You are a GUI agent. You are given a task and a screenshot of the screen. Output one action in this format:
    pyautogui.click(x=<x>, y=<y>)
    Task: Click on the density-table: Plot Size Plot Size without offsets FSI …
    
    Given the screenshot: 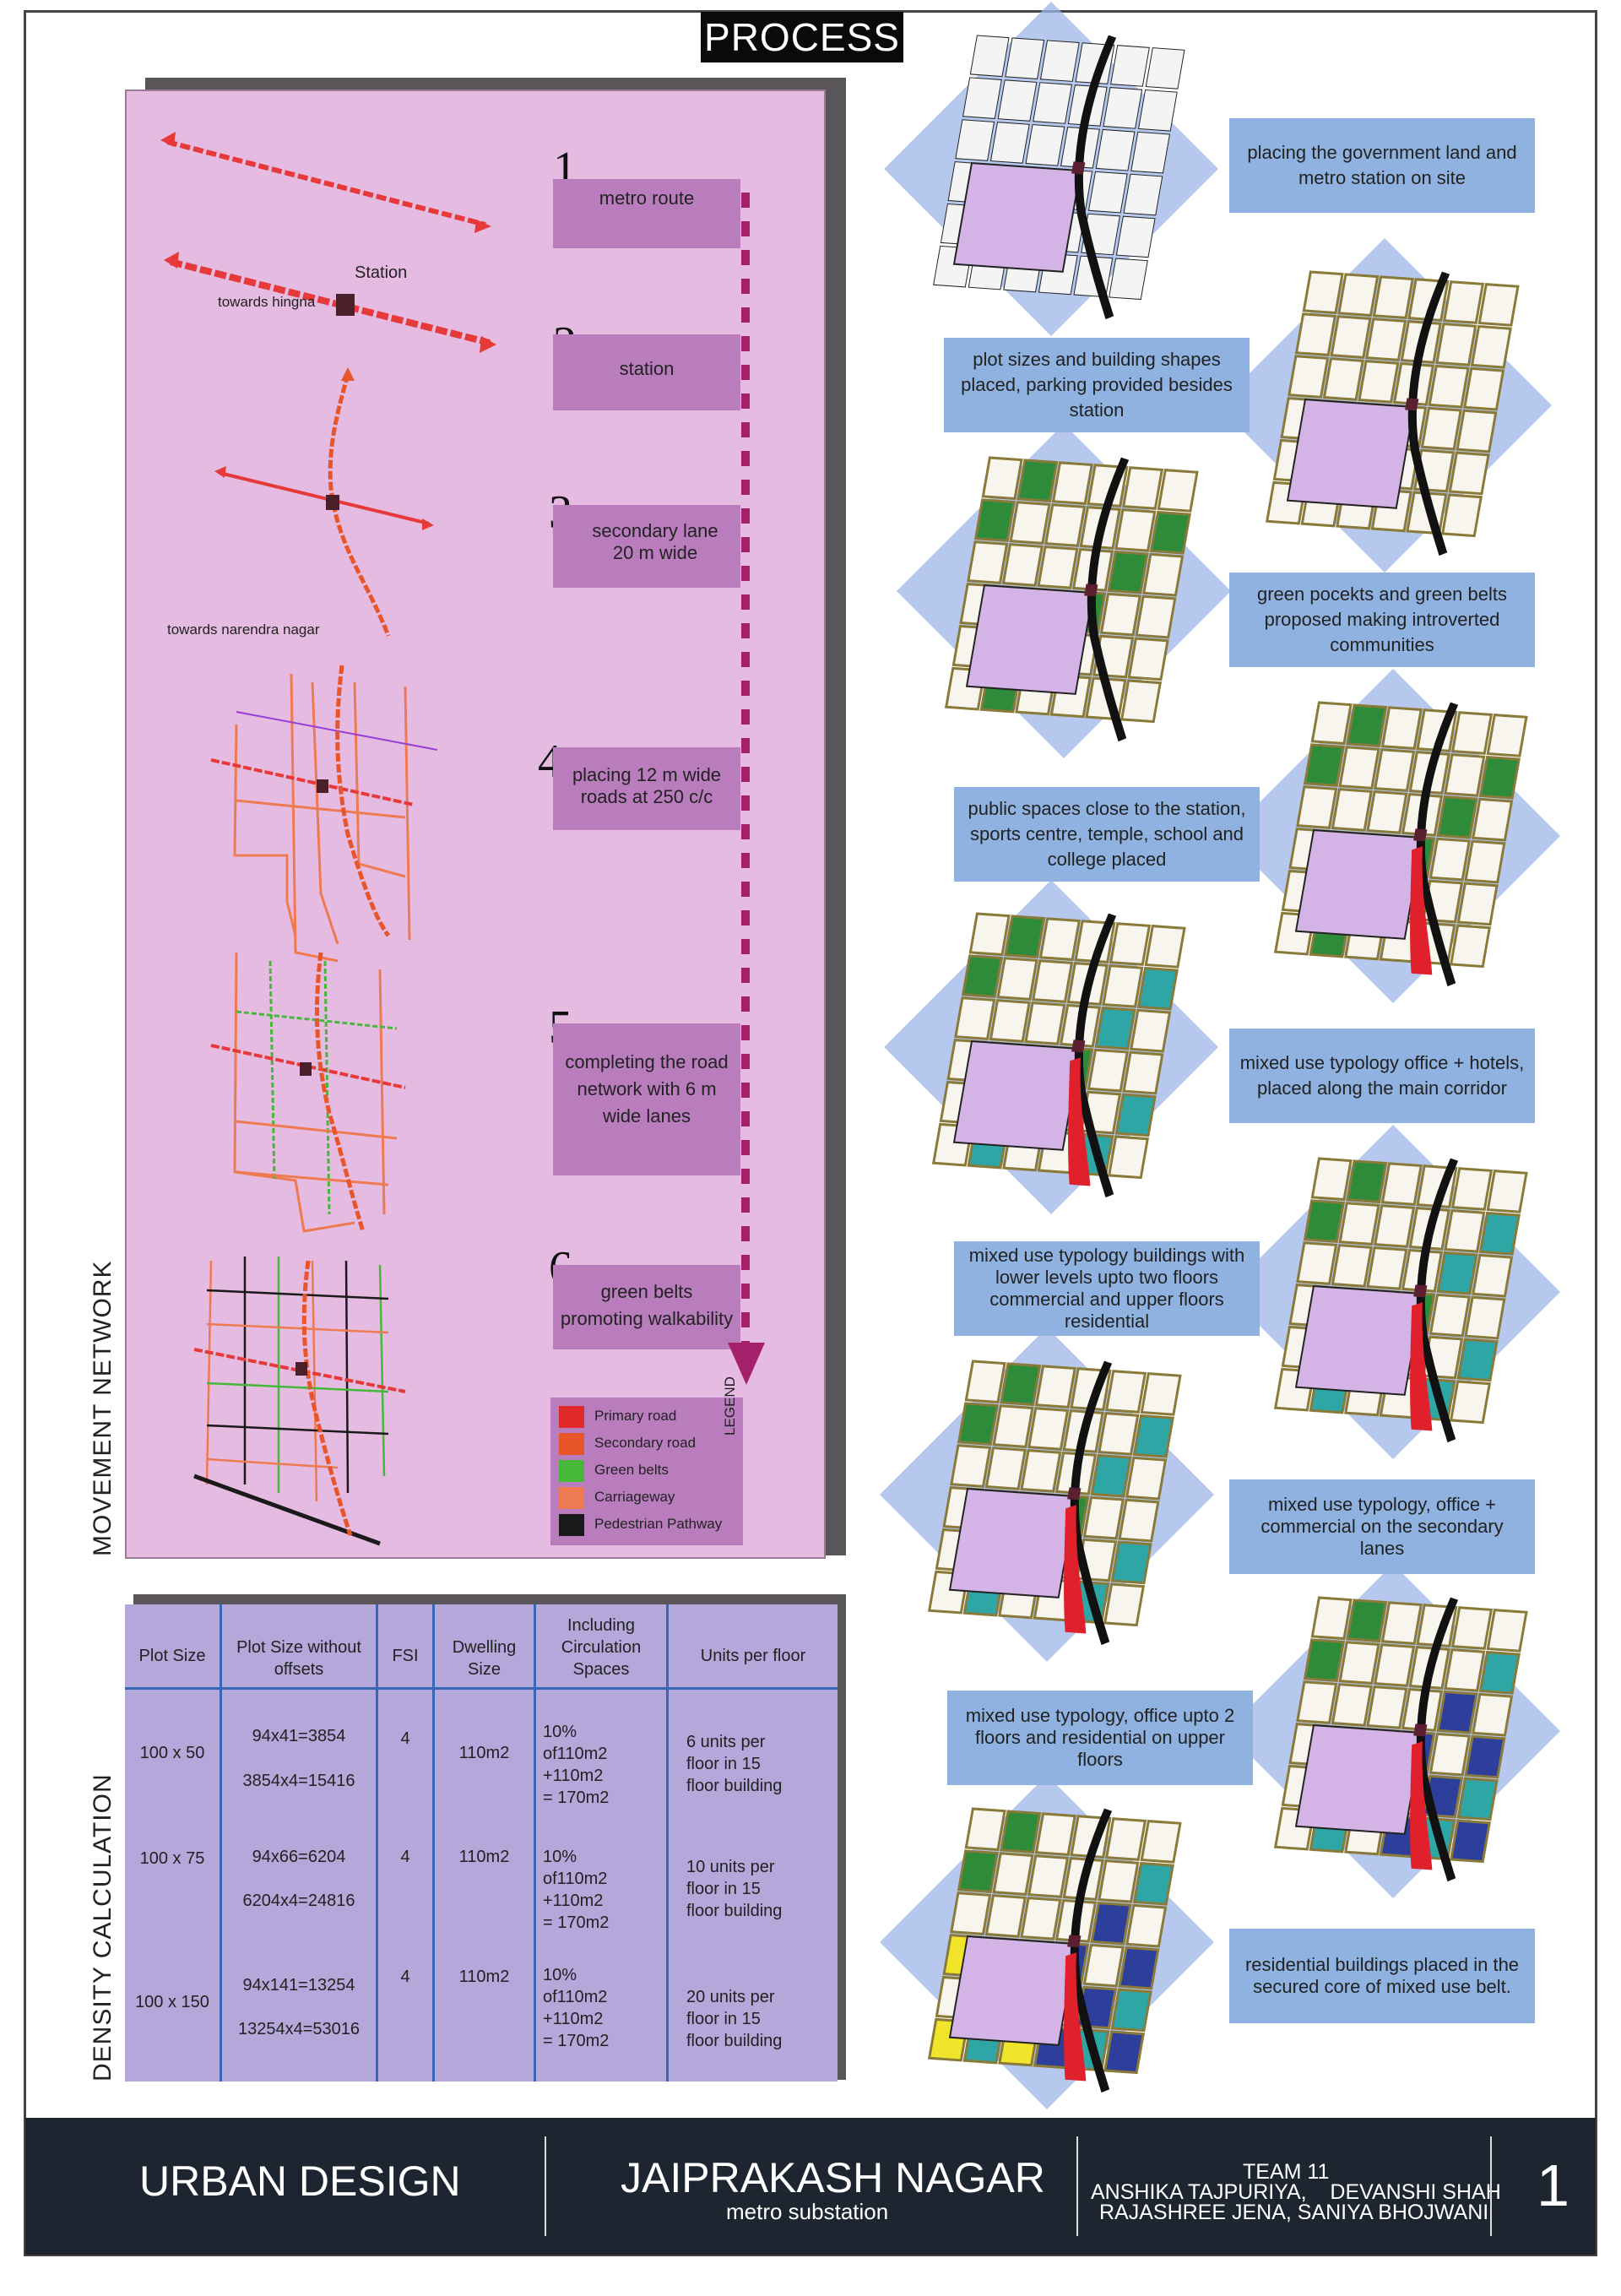 What is the action you would take?
    pyautogui.click(x=481, y=1843)
    